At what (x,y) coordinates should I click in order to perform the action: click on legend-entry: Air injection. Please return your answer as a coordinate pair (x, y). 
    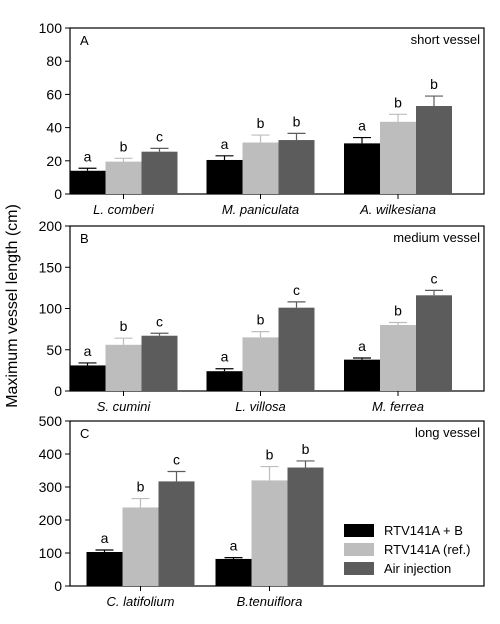
    Looking at the image, I should click on (417, 568).